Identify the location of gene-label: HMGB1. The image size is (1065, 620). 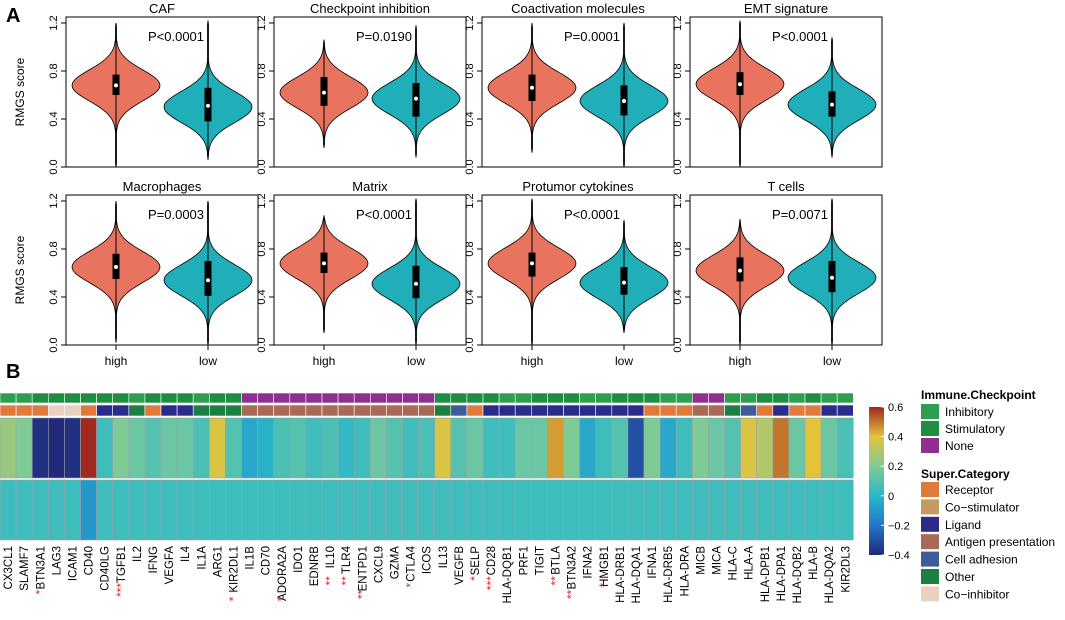
(605, 566).